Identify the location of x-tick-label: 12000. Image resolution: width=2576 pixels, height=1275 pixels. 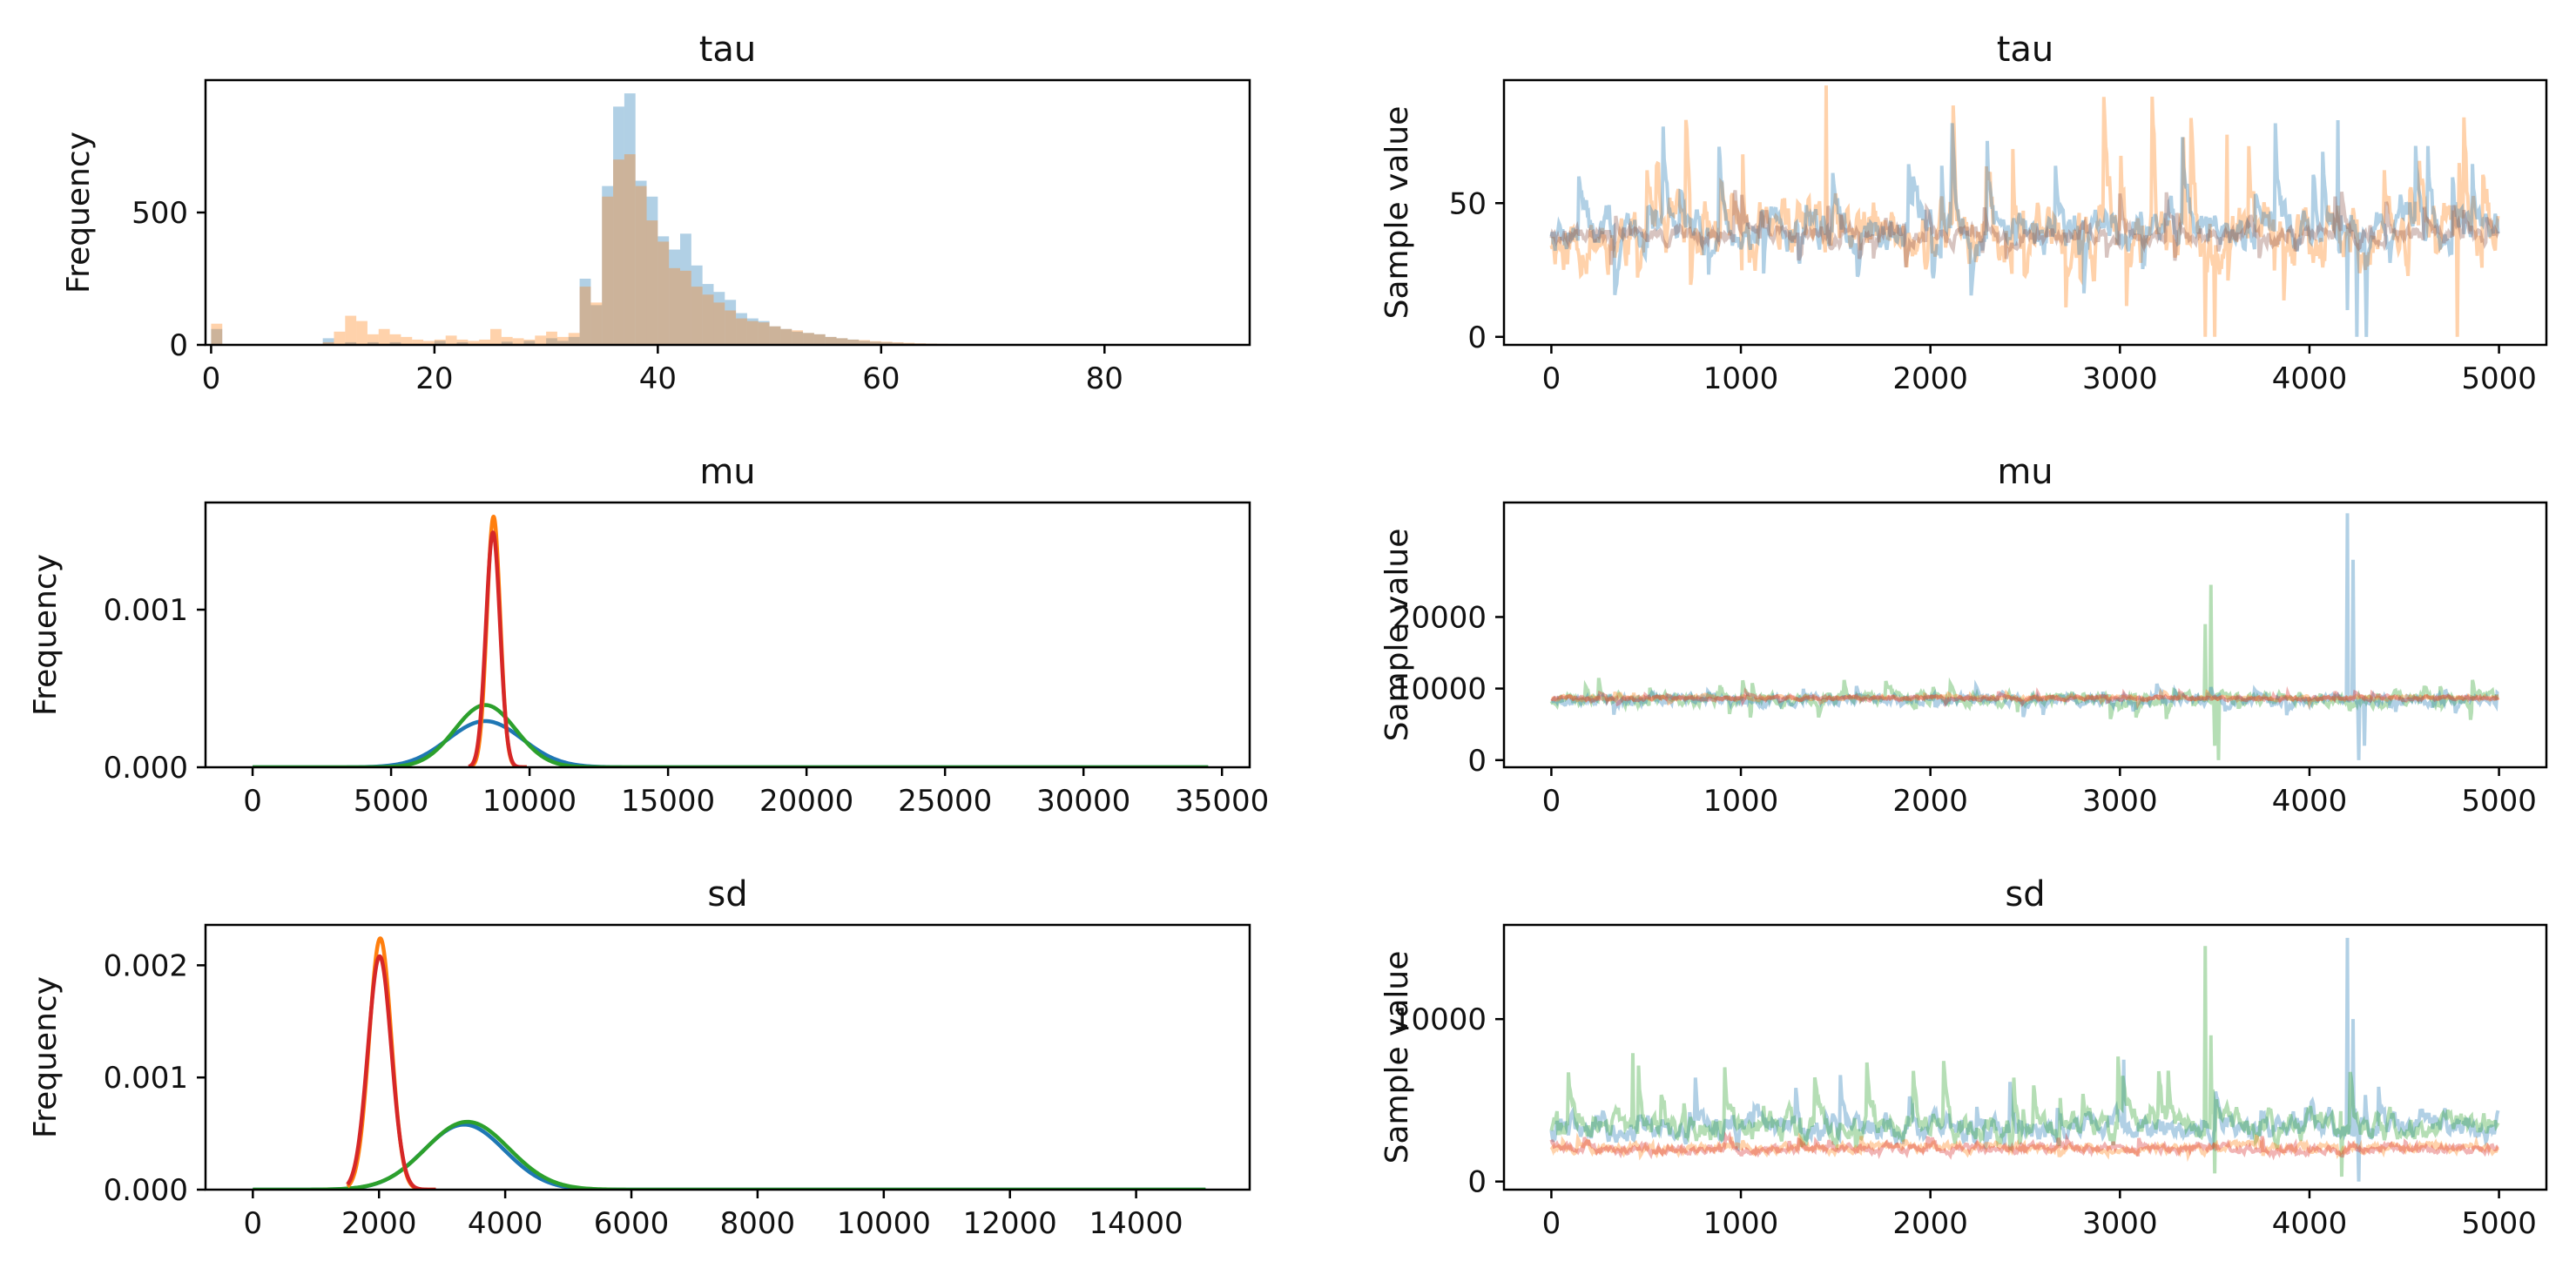
(1010, 1223).